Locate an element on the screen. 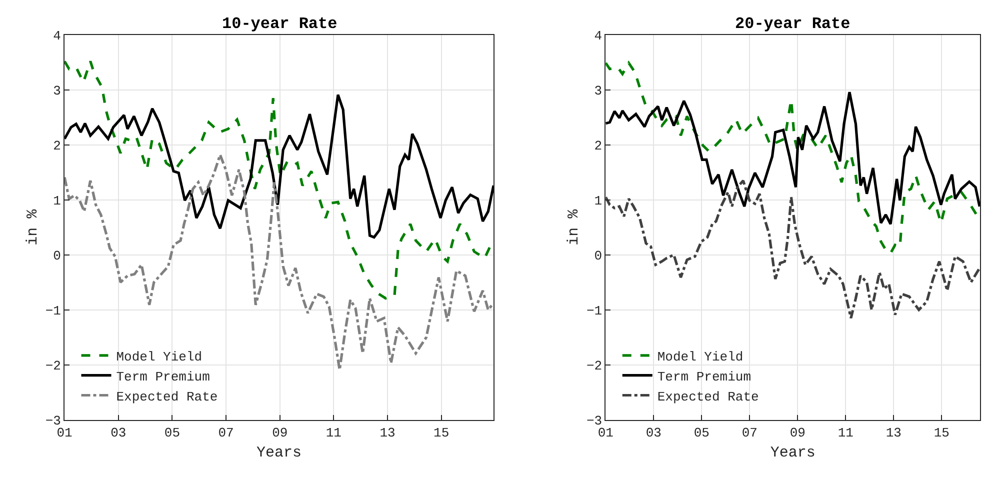  chart-title: 20-year Rate is located at coordinates (792, 24).